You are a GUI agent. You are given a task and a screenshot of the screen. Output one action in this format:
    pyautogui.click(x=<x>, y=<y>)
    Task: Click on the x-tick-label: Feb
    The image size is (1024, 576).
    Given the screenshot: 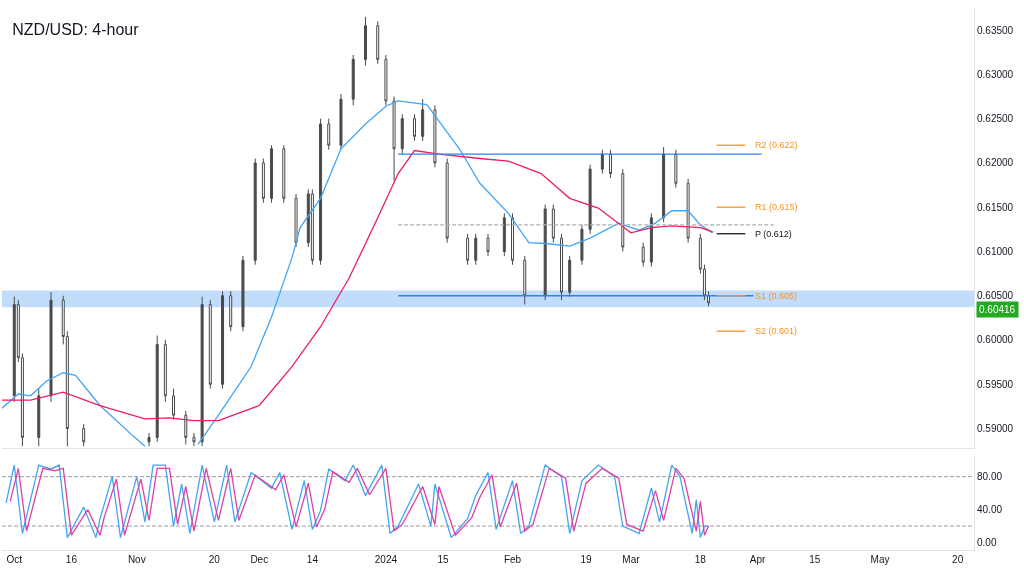 What is the action you would take?
    pyautogui.click(x=512, y=559)
    